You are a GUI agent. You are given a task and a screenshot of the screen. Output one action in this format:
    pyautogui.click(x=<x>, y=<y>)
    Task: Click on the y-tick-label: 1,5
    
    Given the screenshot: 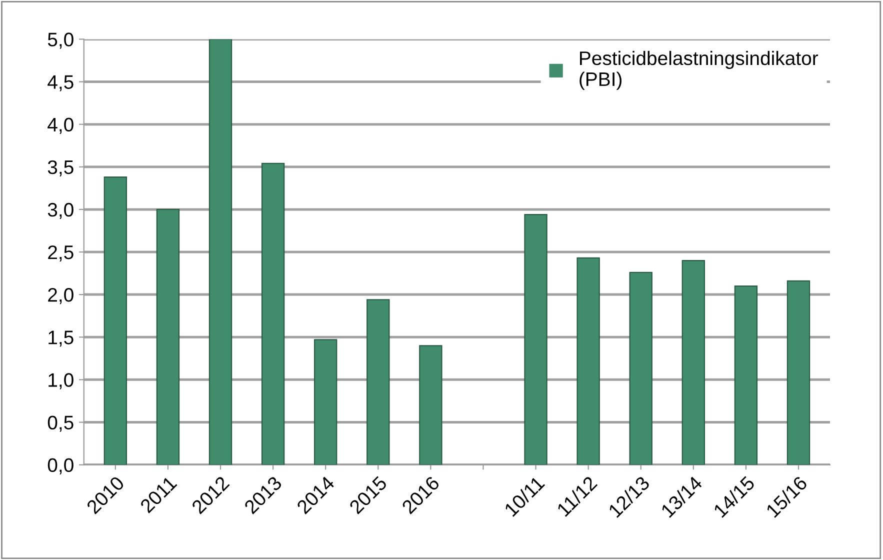 What is the action you would take?
    pyautogui.click(x=61, y=338)
    